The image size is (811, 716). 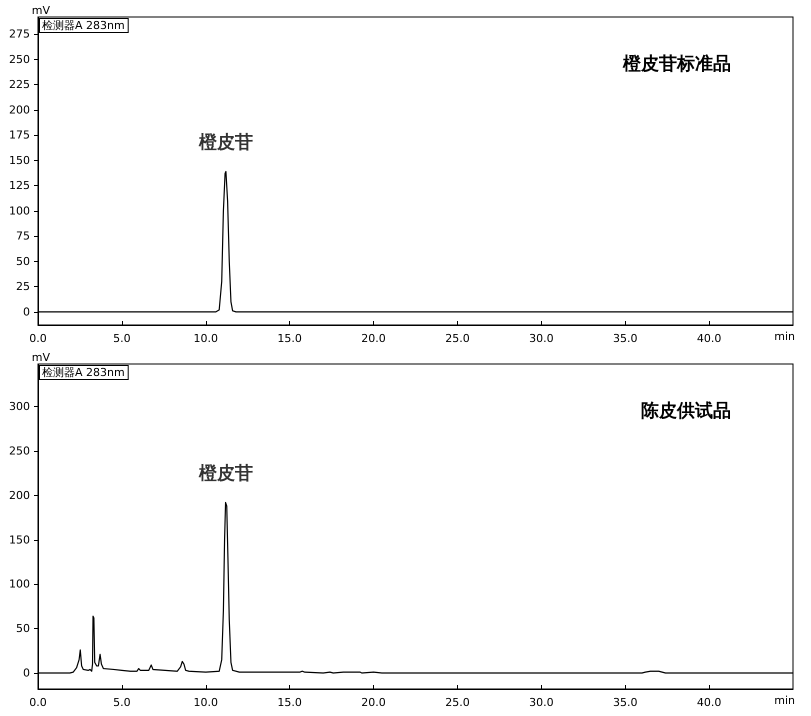 What do you see at coordinates (19, 185) in the screenshot?
I see `y-tick-label: 125` at bounding box center [19, 185].